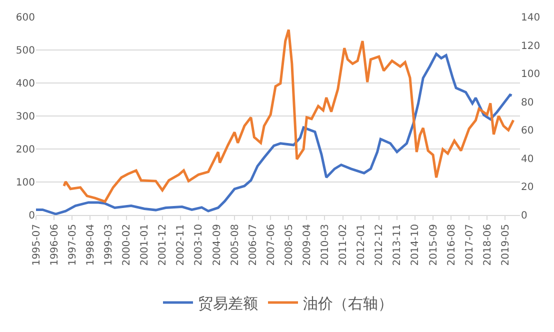  What do you see at coordinates (527, 159) in the screenshot?
I see `y2-tick-label: 40` at bounding box center [527, 159].